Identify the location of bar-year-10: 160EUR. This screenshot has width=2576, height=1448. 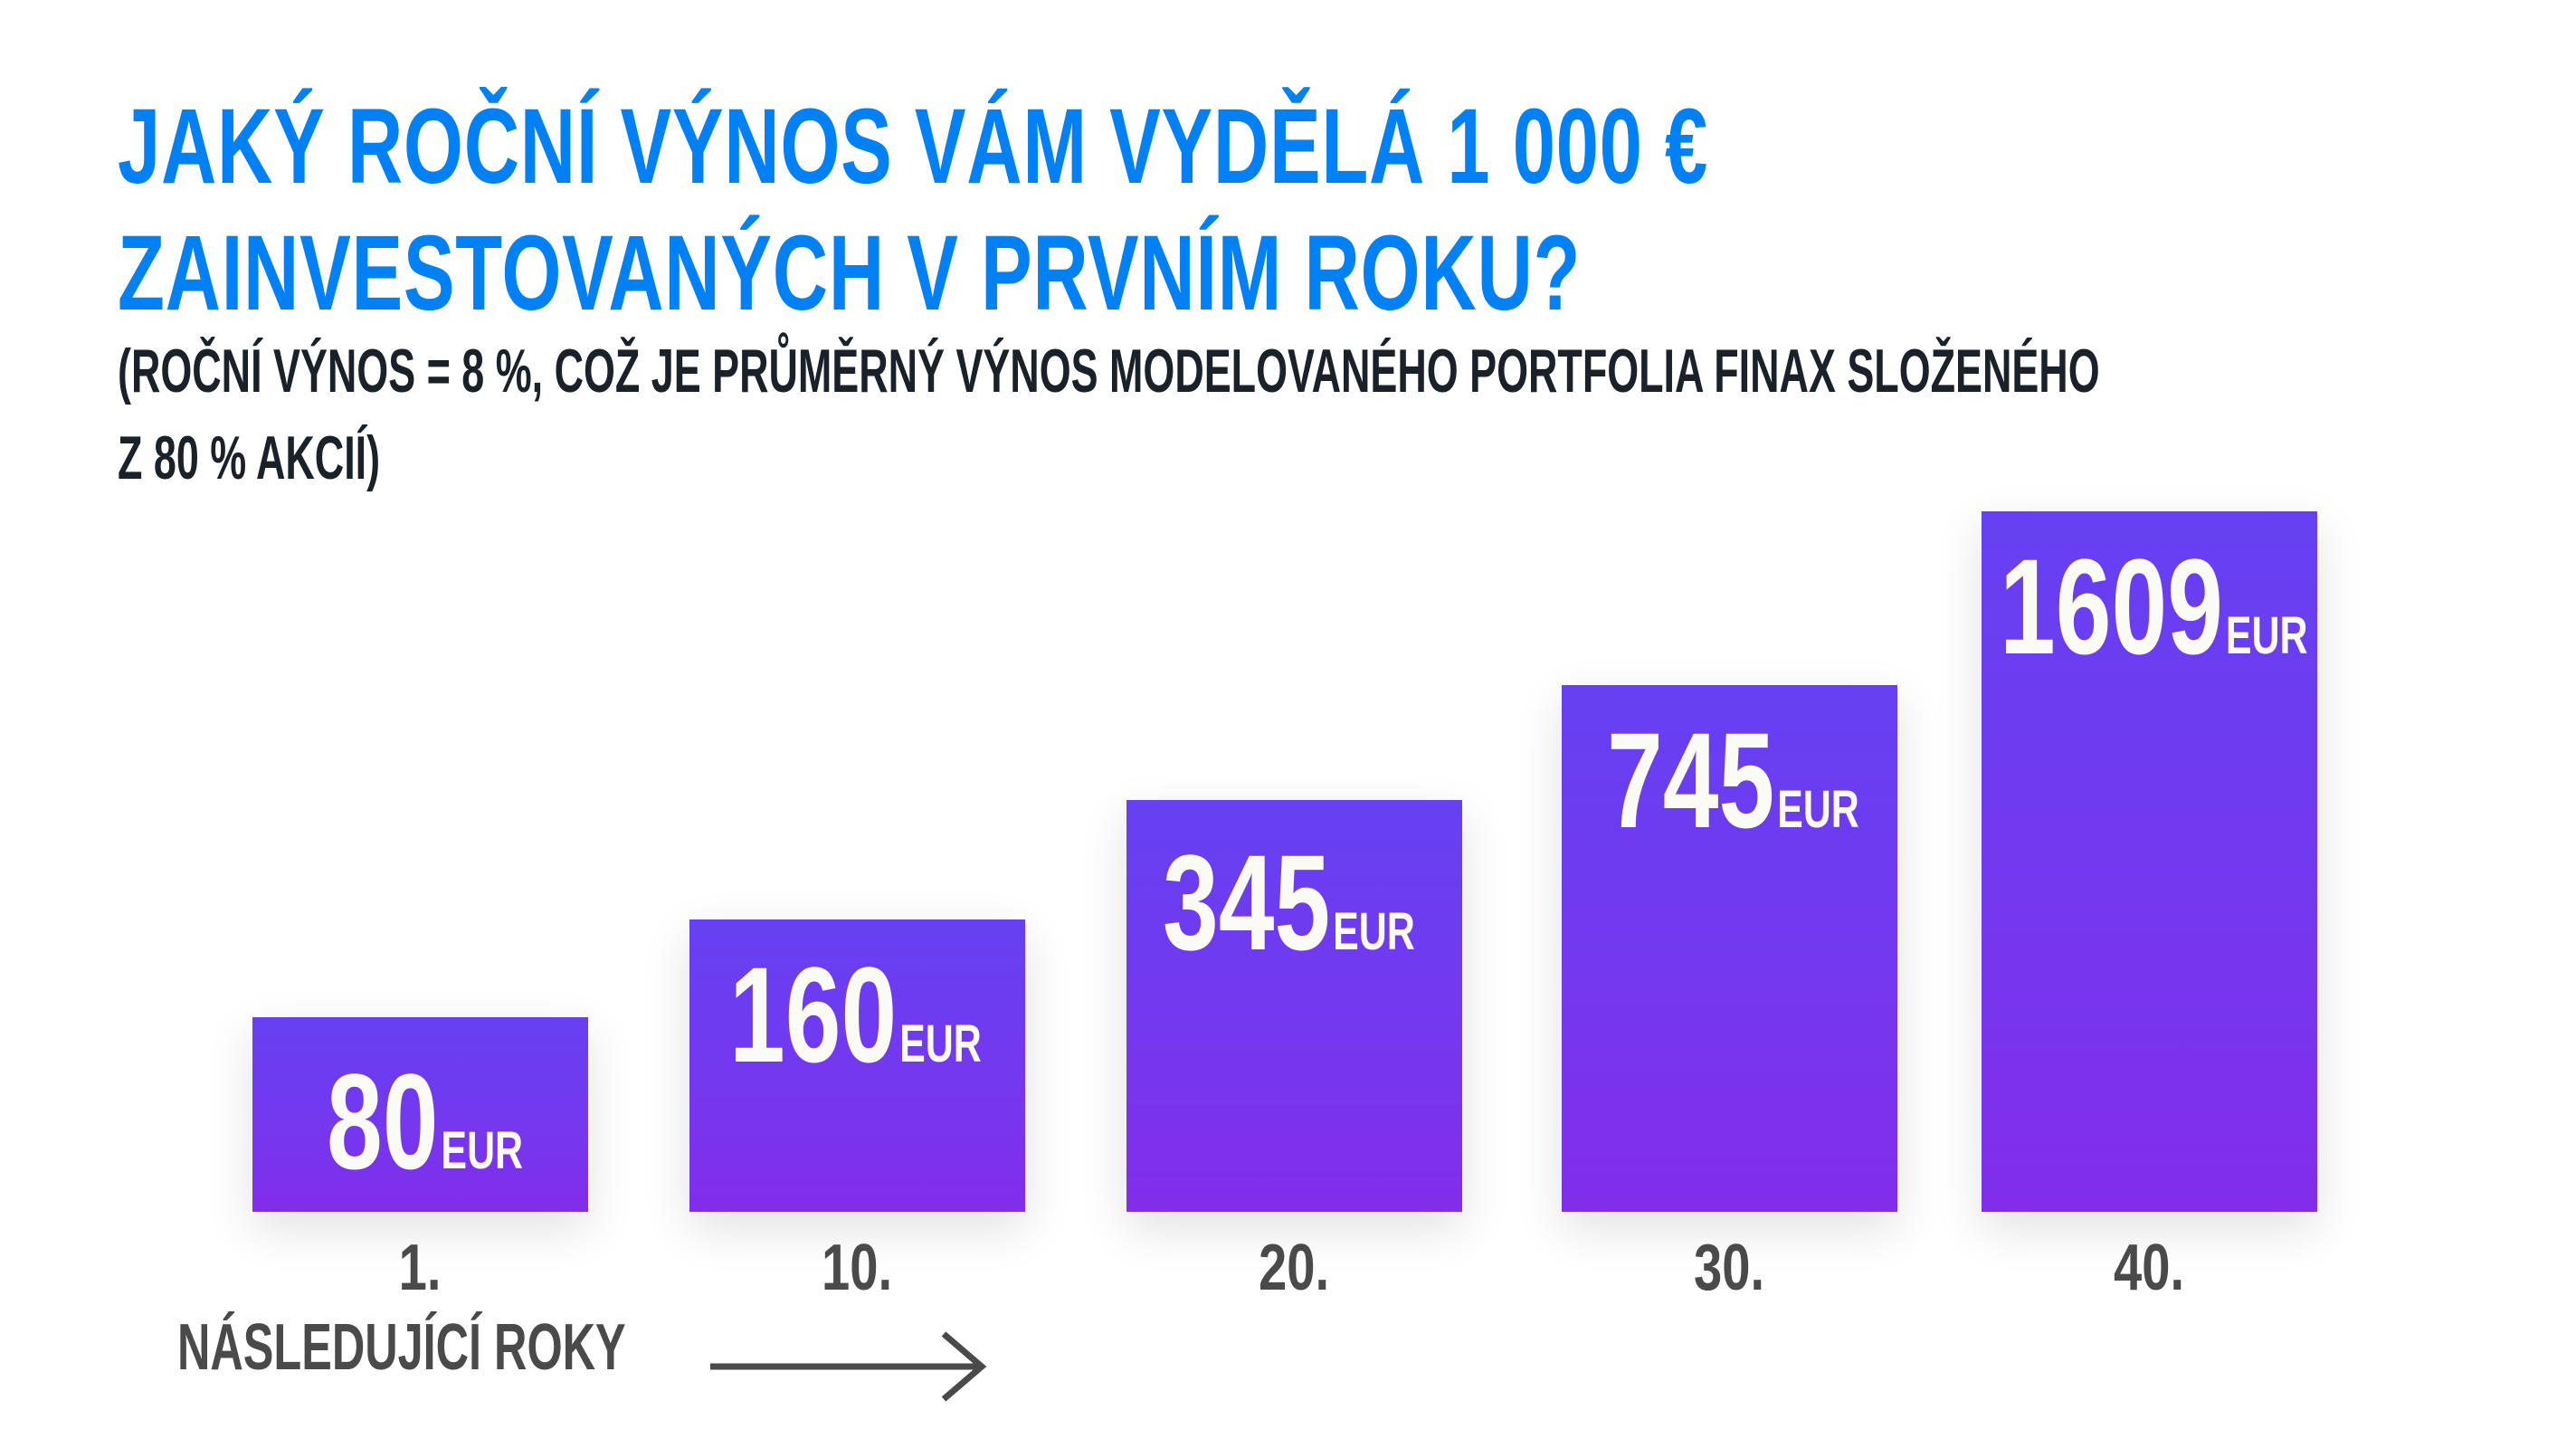
(857, 1066).